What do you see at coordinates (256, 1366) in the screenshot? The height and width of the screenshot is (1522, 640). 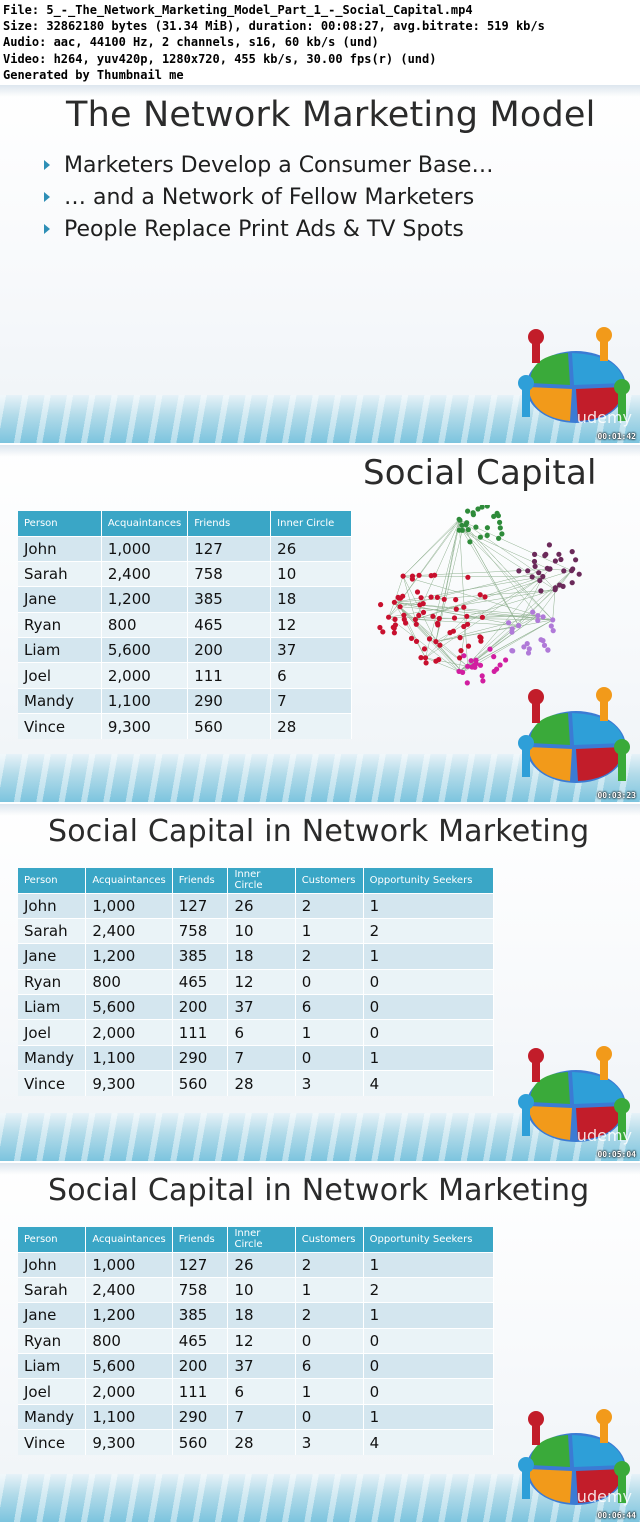 I see `table-row: Liam 5,600 200 37 6 0` at bounding box center [256, 1366].